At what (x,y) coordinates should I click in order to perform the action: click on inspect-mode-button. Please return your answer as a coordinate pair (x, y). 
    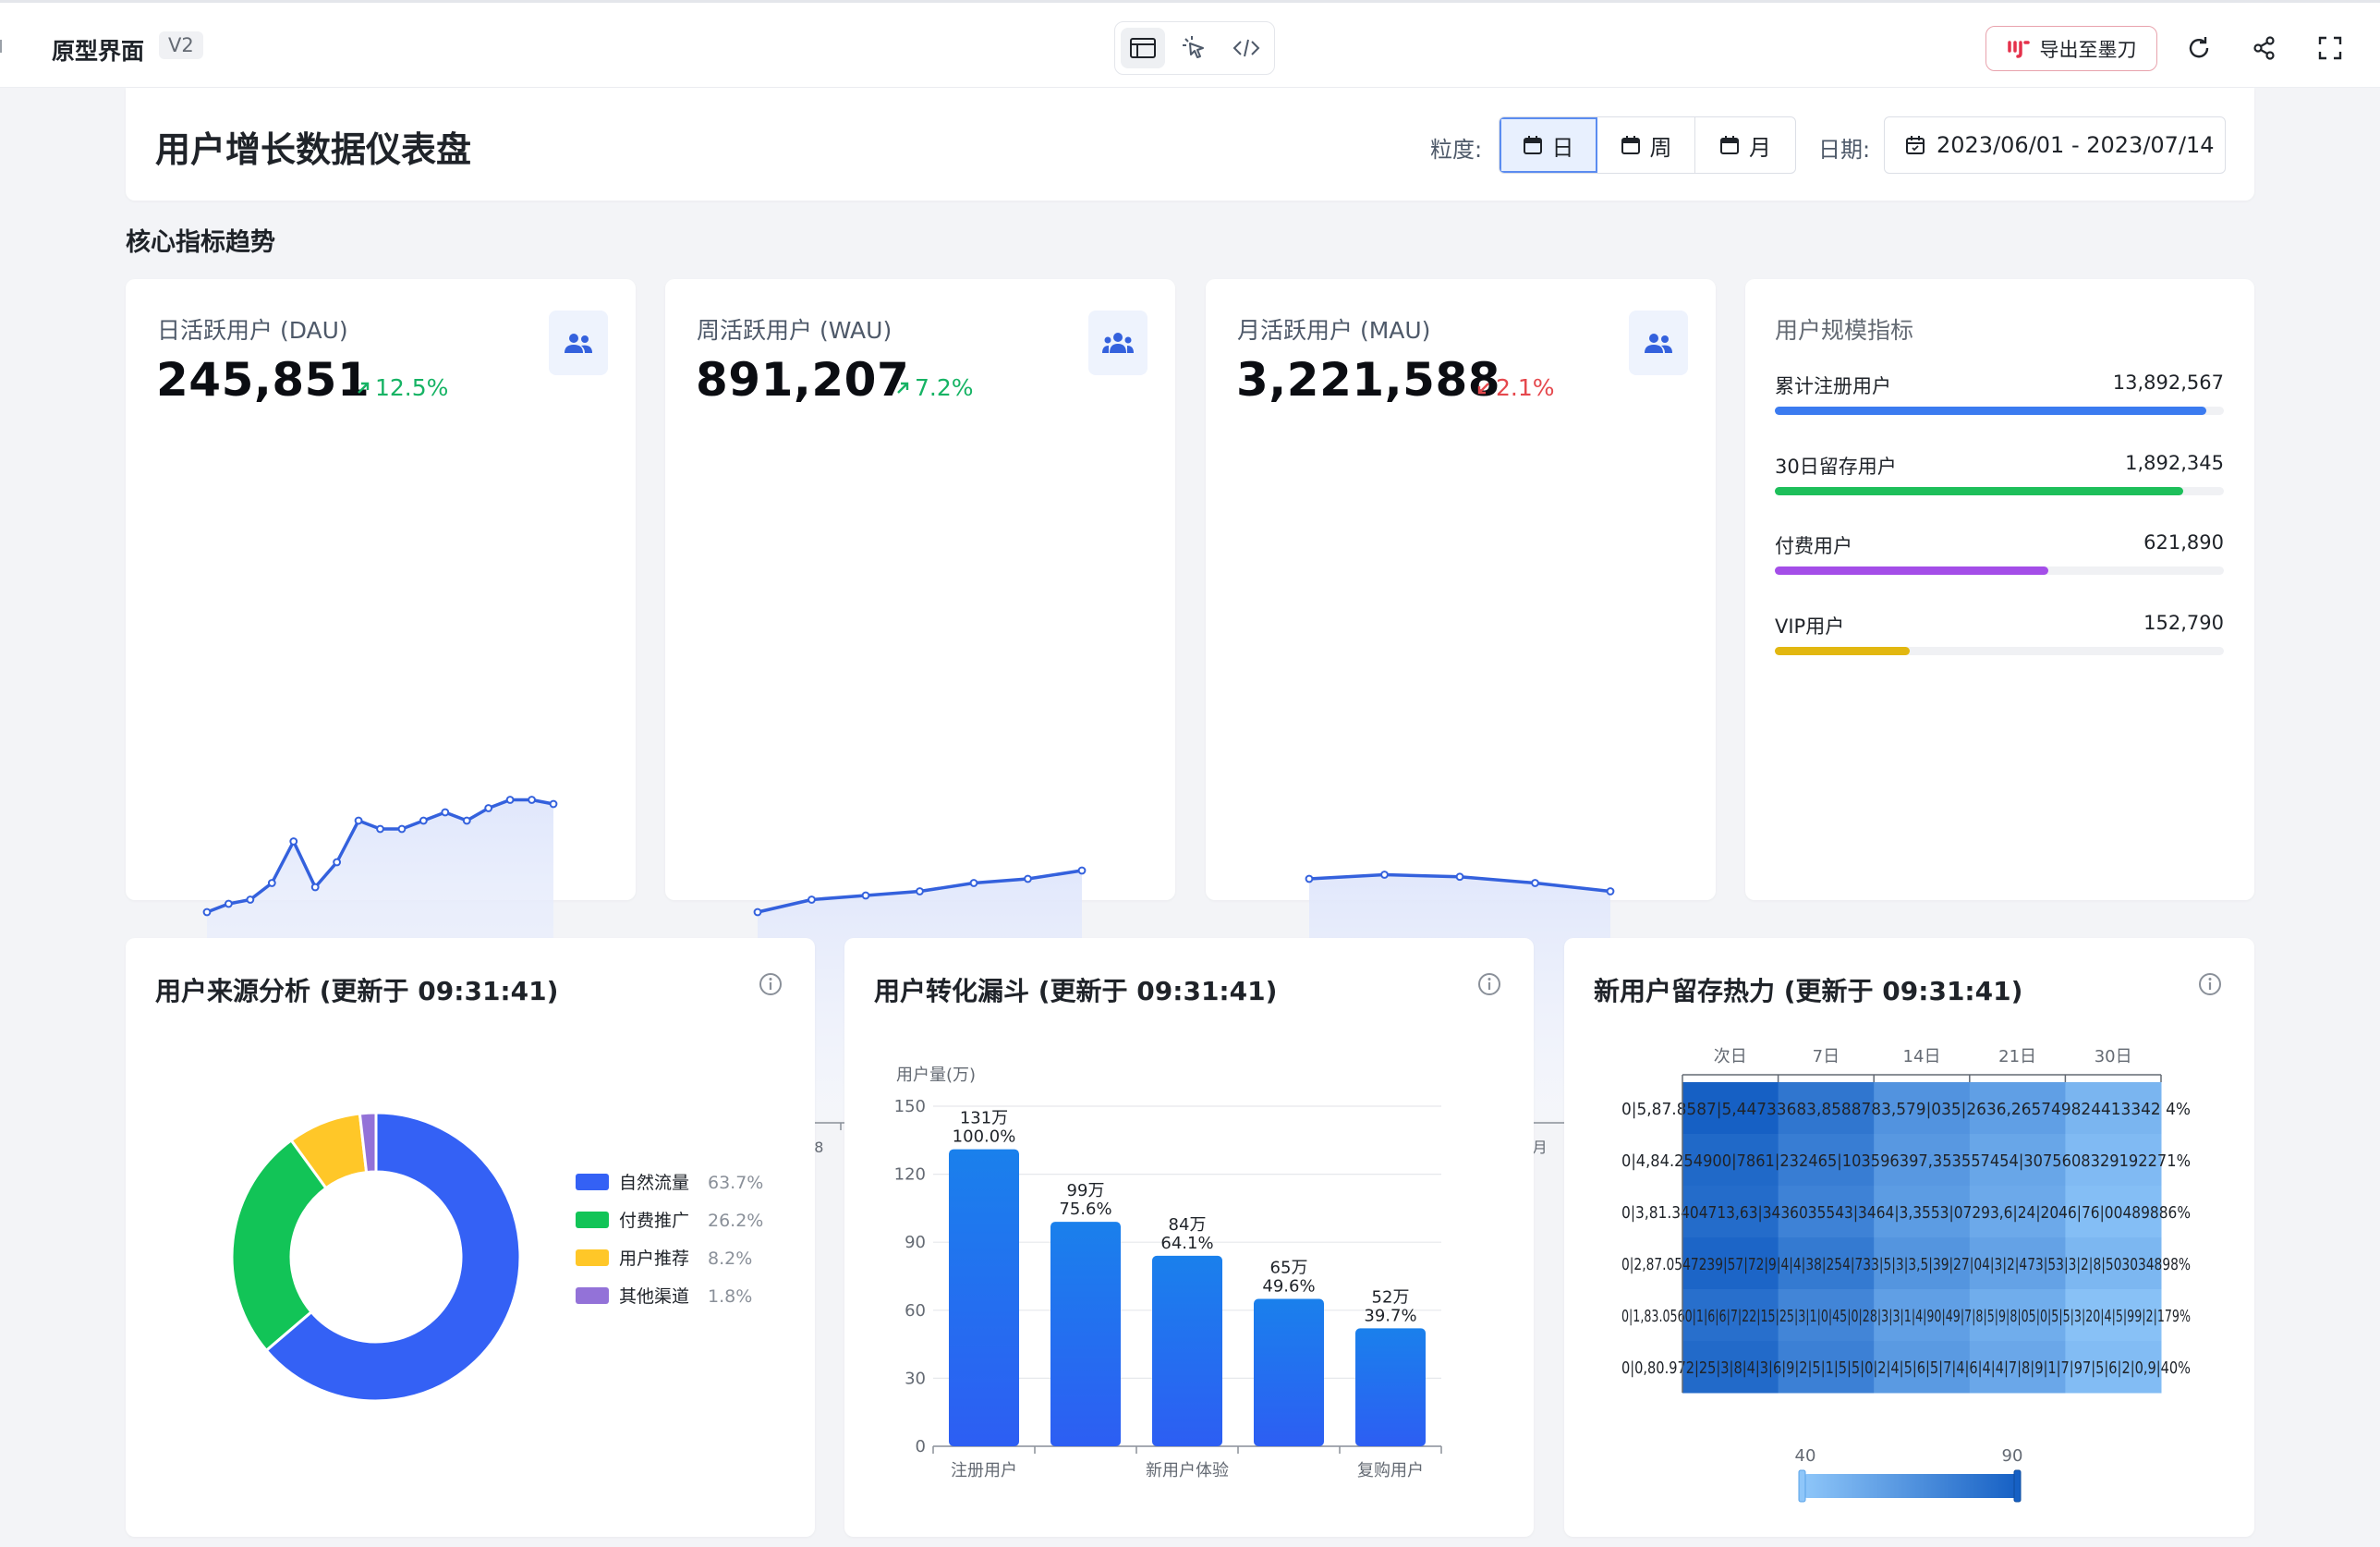
    Looking at the image, I should click on (1194, 48).